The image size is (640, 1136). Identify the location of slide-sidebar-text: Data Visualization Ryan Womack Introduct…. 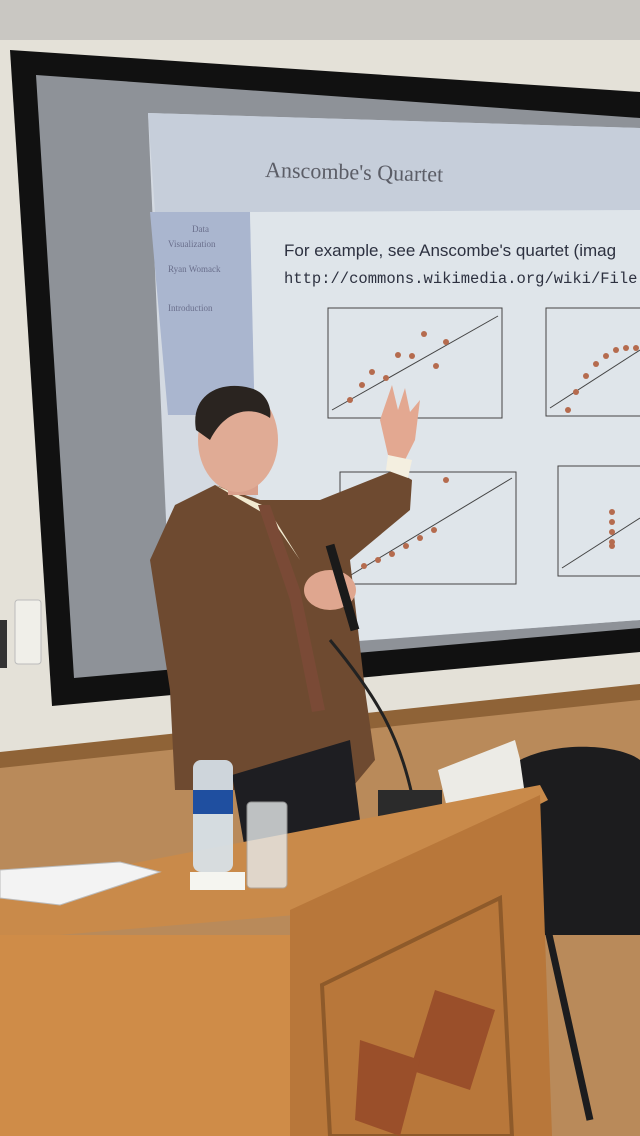
(194, 268).